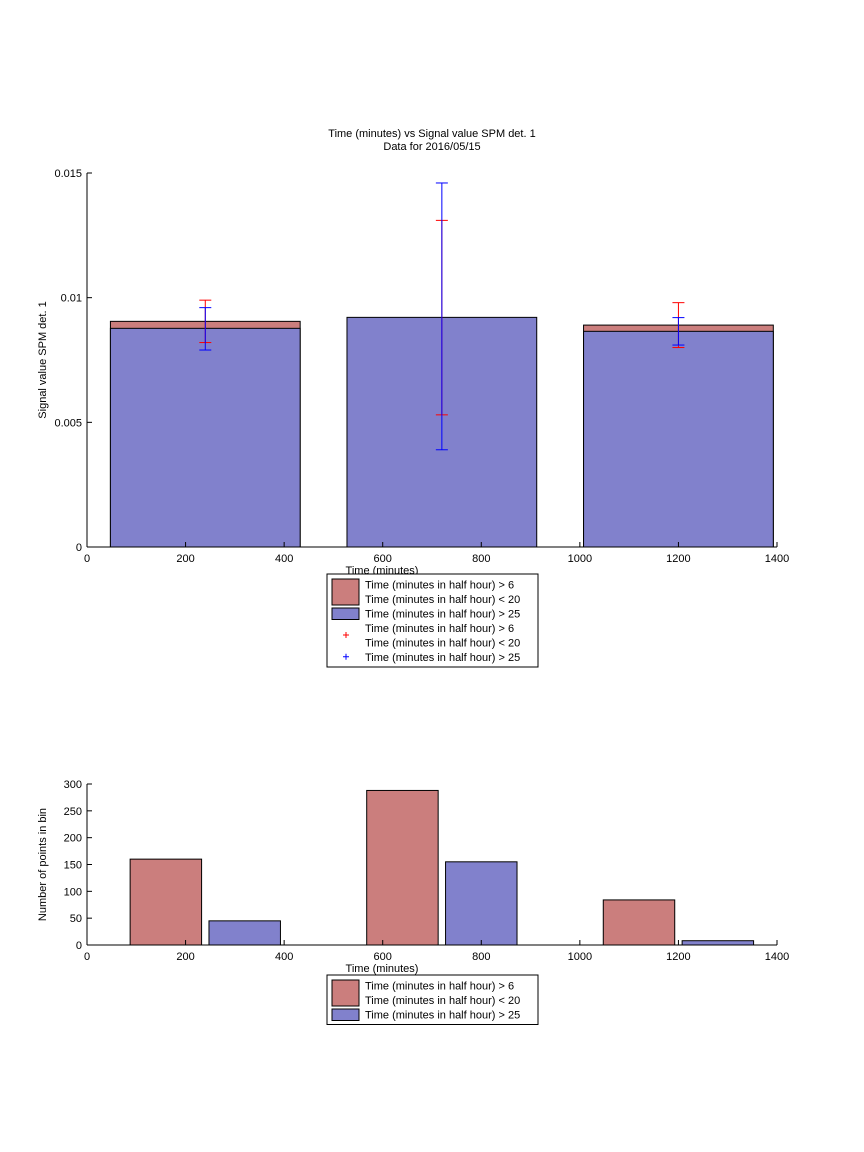  I want to click on x-axis-label: Time (minutes), so click(382, 969).